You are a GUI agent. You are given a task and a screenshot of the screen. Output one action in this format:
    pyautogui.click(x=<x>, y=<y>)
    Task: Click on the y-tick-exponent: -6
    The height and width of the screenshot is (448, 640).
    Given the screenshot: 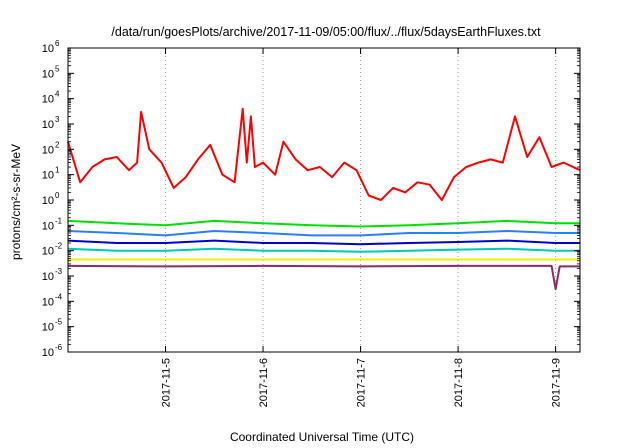 What is the action you would take?
    pyautogui.click(x=59, y=347)
    